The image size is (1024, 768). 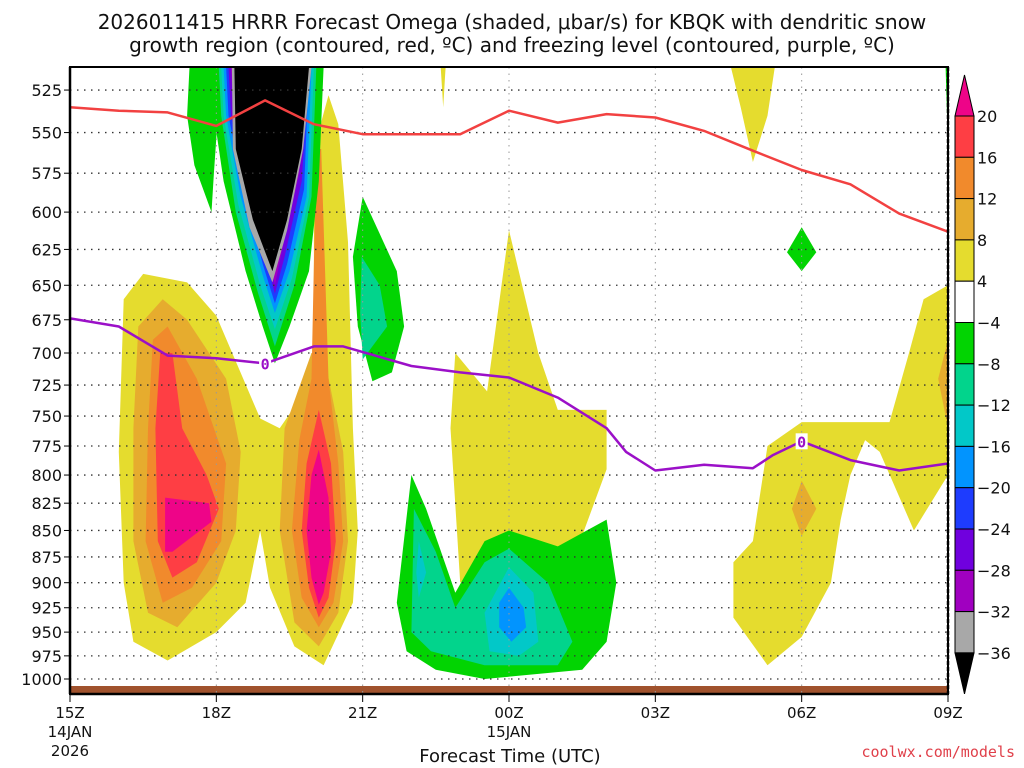 I want to click on x-tick-label: 15Z, so click(x=69, y=713).